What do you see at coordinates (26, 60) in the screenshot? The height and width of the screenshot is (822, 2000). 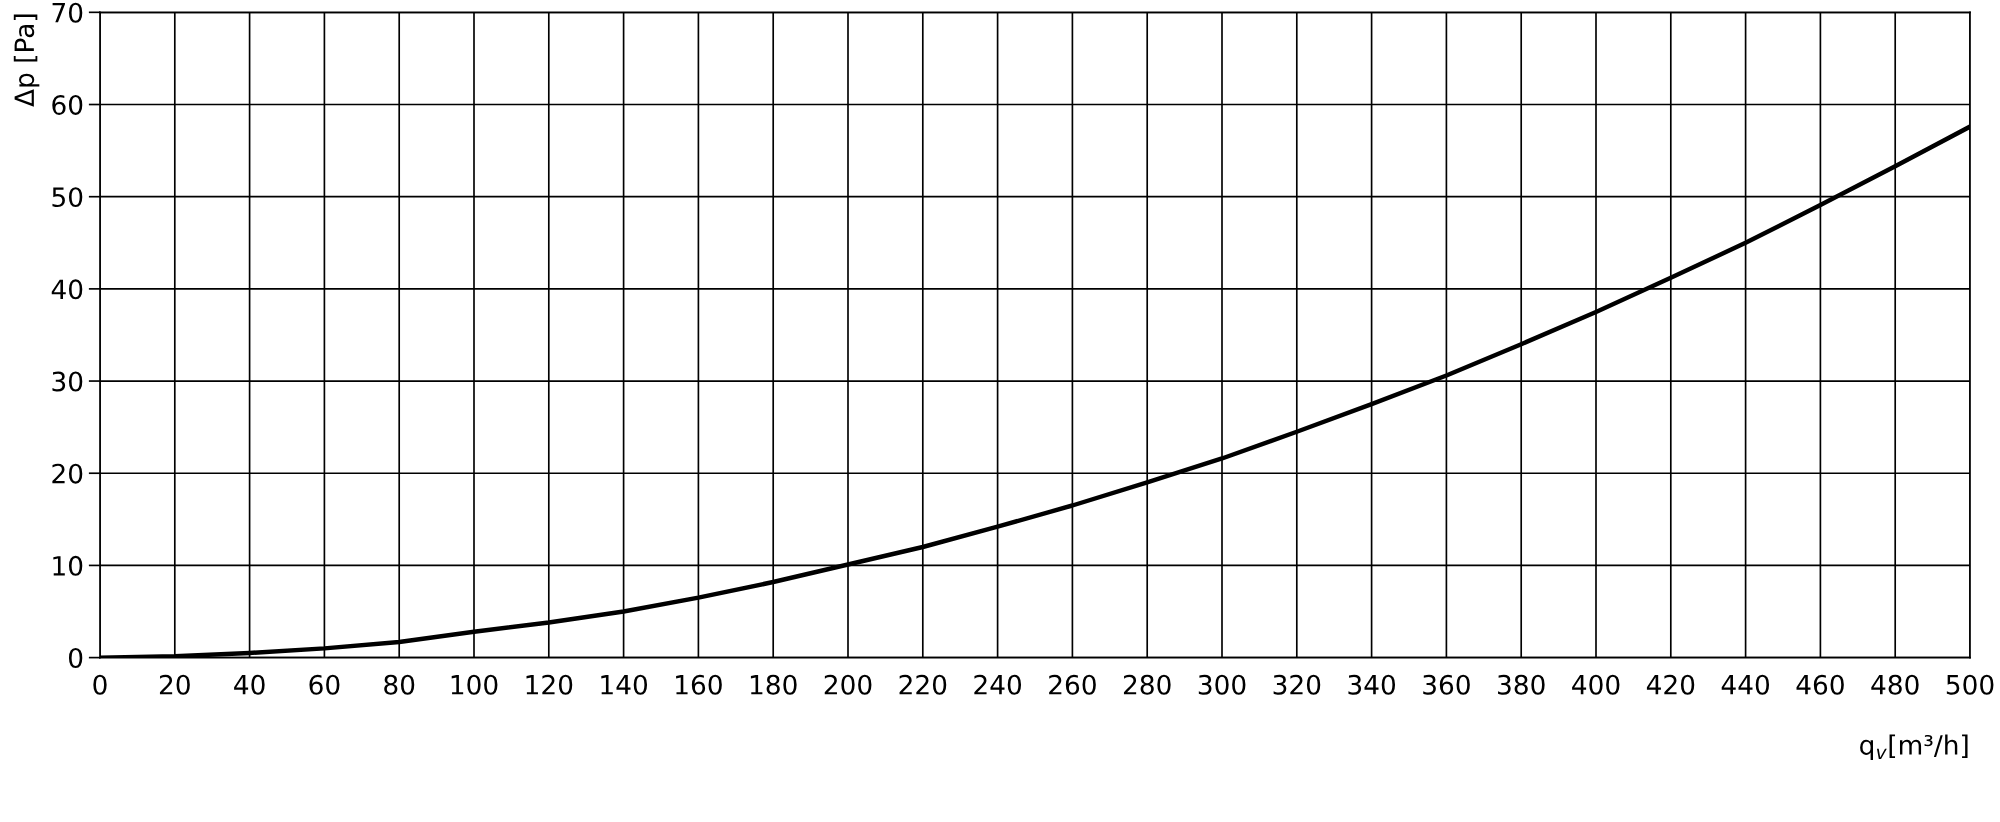 I see `y-axis-title: Δp [Pa]` at bounding box center [26, 60].